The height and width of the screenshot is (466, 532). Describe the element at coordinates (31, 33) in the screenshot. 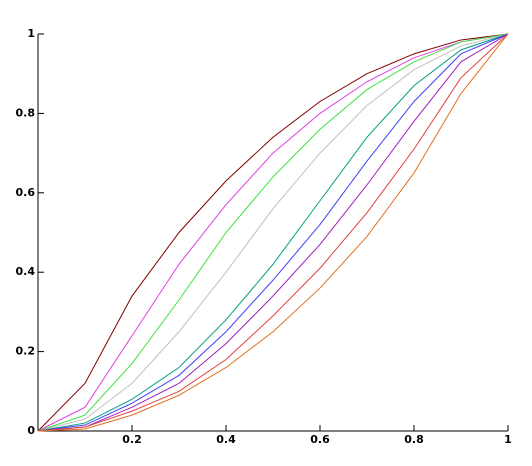

I see `y-tick-label: 1` at that location.